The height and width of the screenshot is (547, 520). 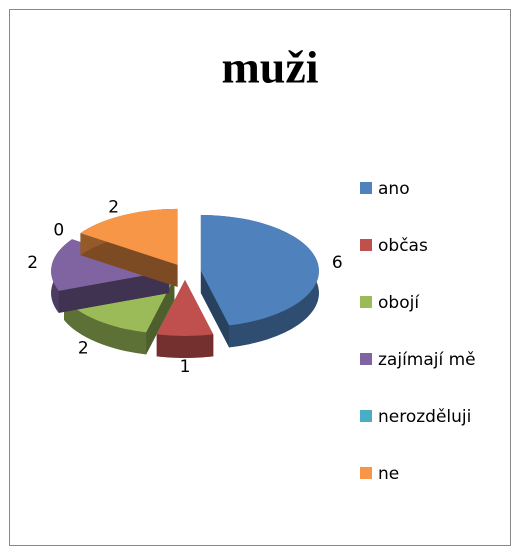 What do you see at coordinates (269, 67) in the screenshot?
I see `chart-title: muži` at bounding box center [269, 67].